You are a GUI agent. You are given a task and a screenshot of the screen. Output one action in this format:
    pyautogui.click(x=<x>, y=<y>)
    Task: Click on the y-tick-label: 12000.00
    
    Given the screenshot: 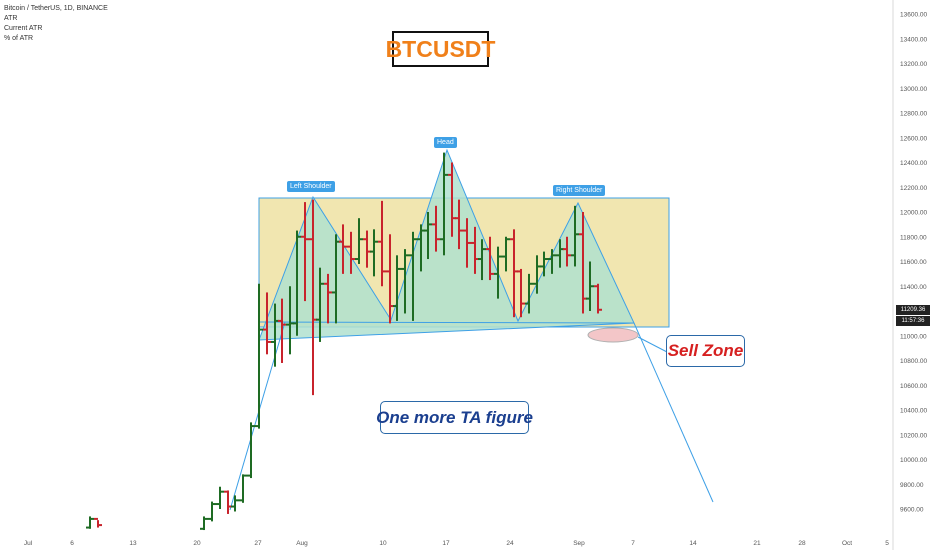 What is the action you would take?
    pyautogui.click(x=913, y=213)
    